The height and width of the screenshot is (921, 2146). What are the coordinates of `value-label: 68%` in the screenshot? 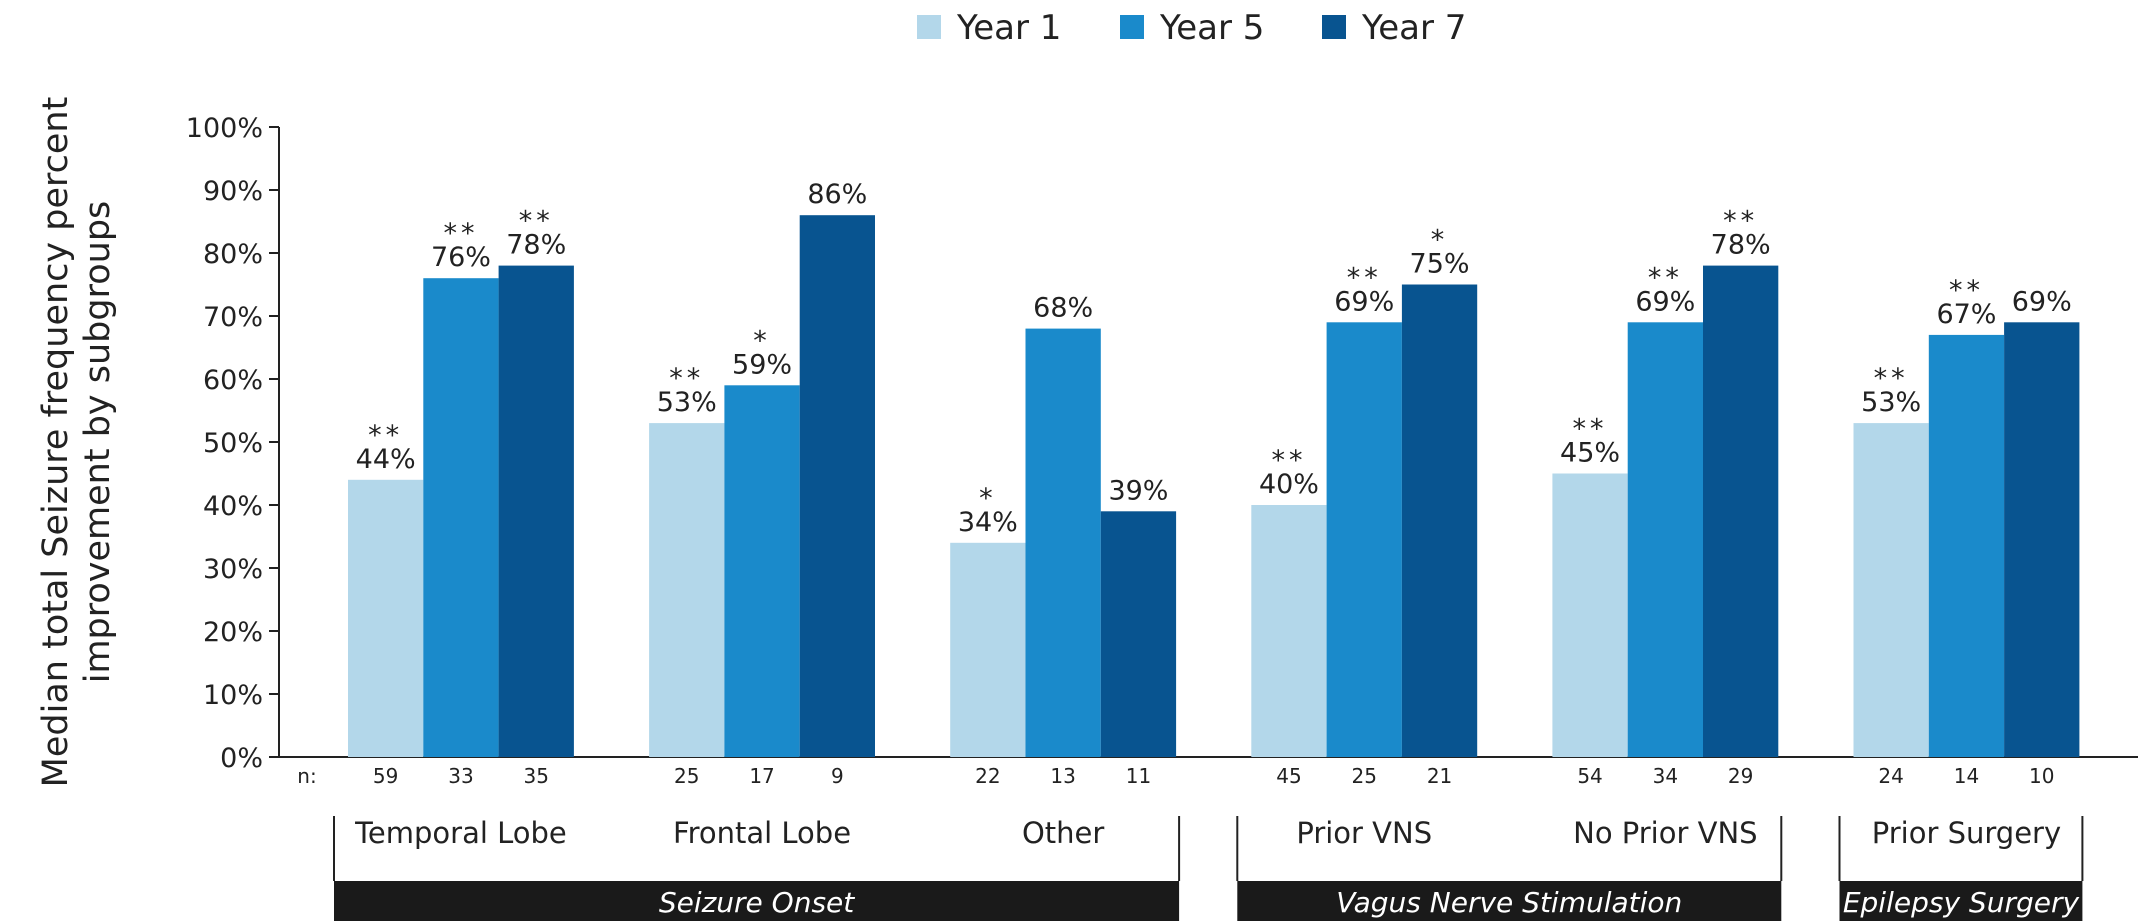 It's located at (1063, 308).